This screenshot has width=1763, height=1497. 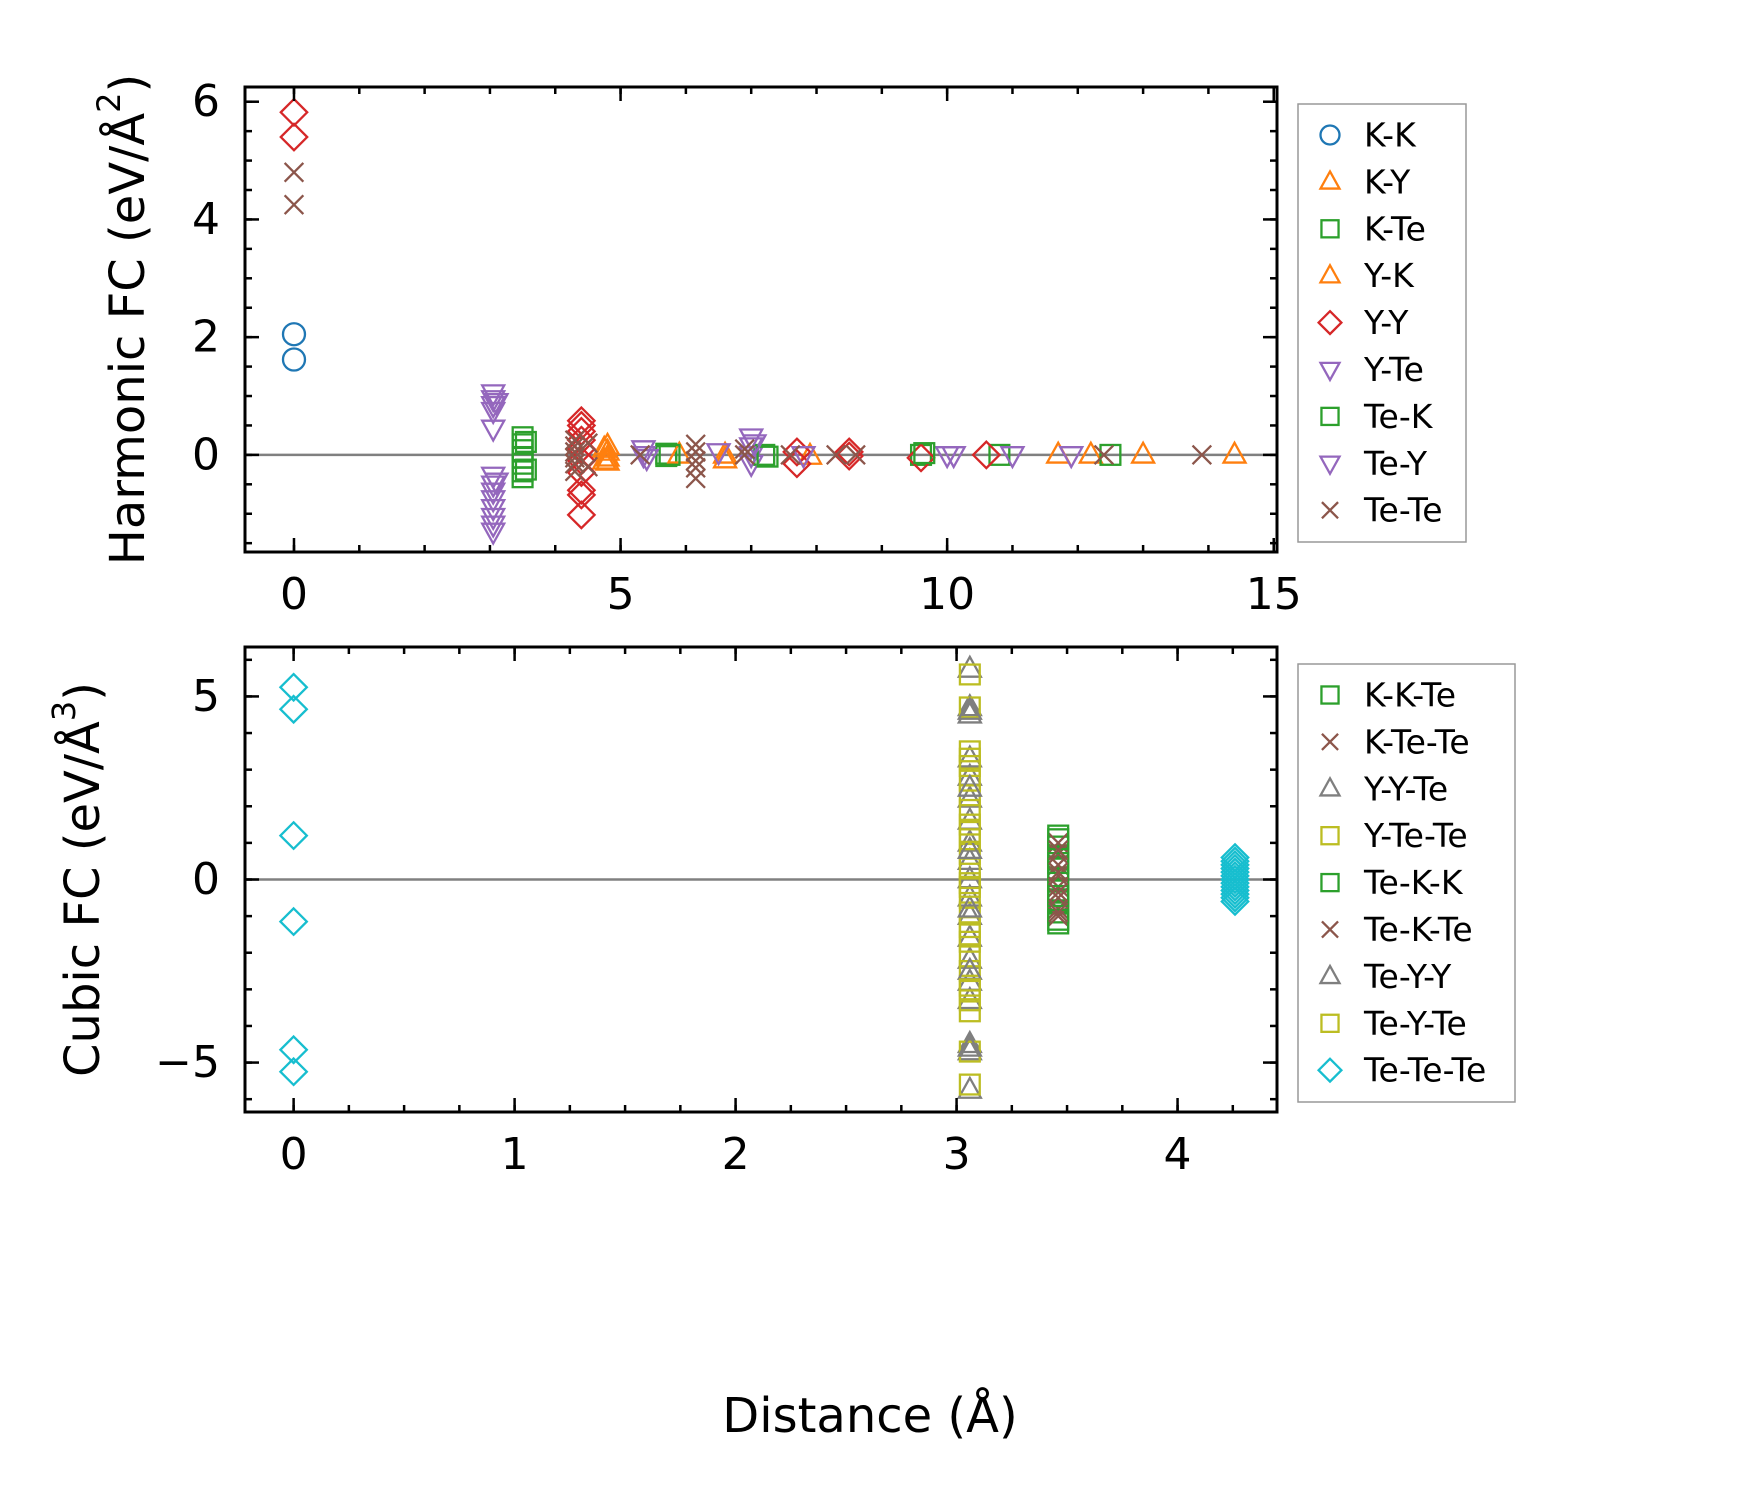 What do you see at coordinates (1366, 275) in the screenshot?
I see `legend-item-y-k: Y-K` at bounding box center [1366, 275].